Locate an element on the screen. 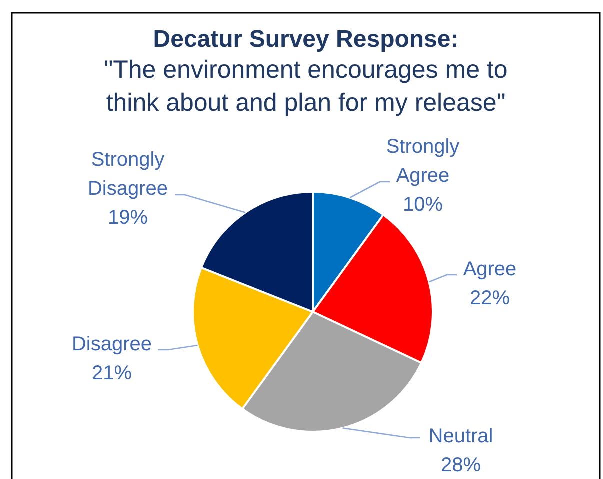  slice-label: Neutral is located at coordinates (461, 437).